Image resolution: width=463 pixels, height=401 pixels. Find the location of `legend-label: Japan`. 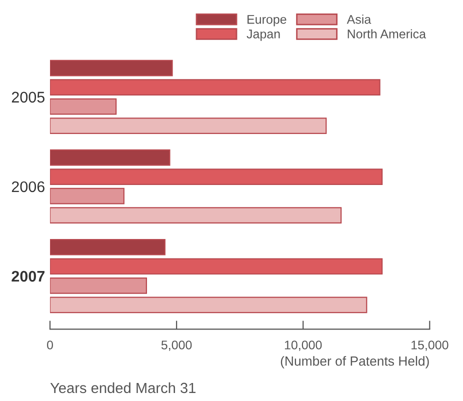

legend-label: Japan is located at coordinates (263, 35).